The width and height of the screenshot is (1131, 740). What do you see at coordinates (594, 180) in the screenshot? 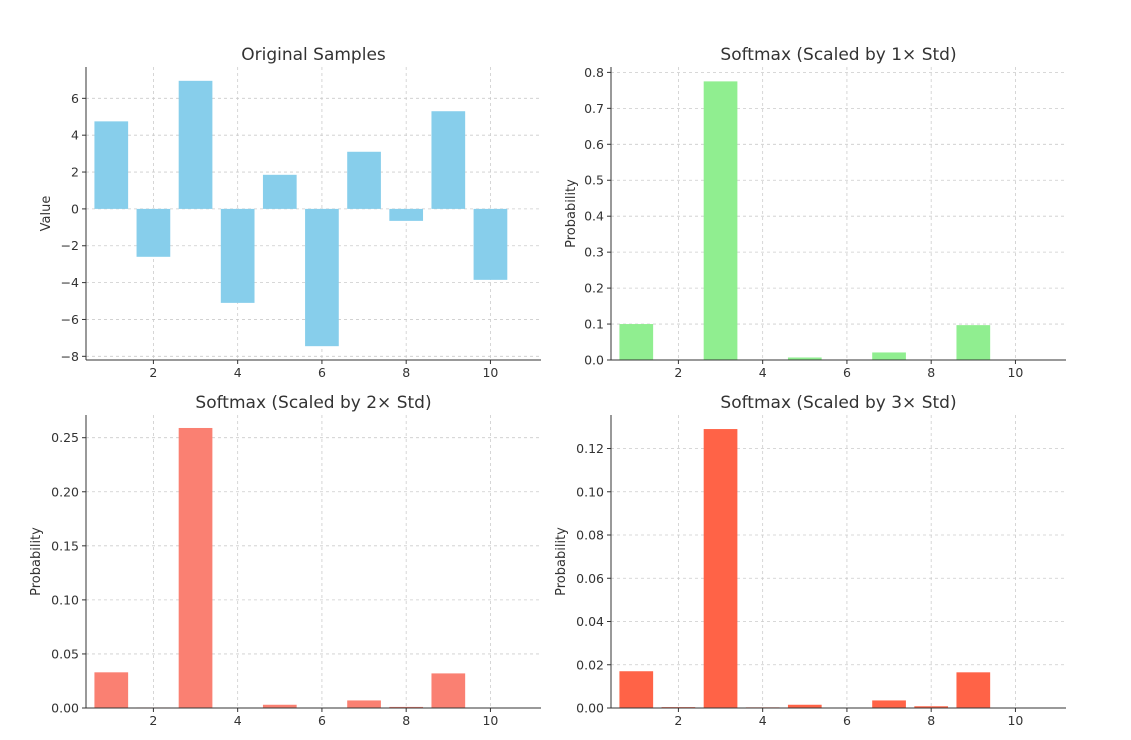
I see `y-tick-label: 0.5` at bounding box center [594, 180].